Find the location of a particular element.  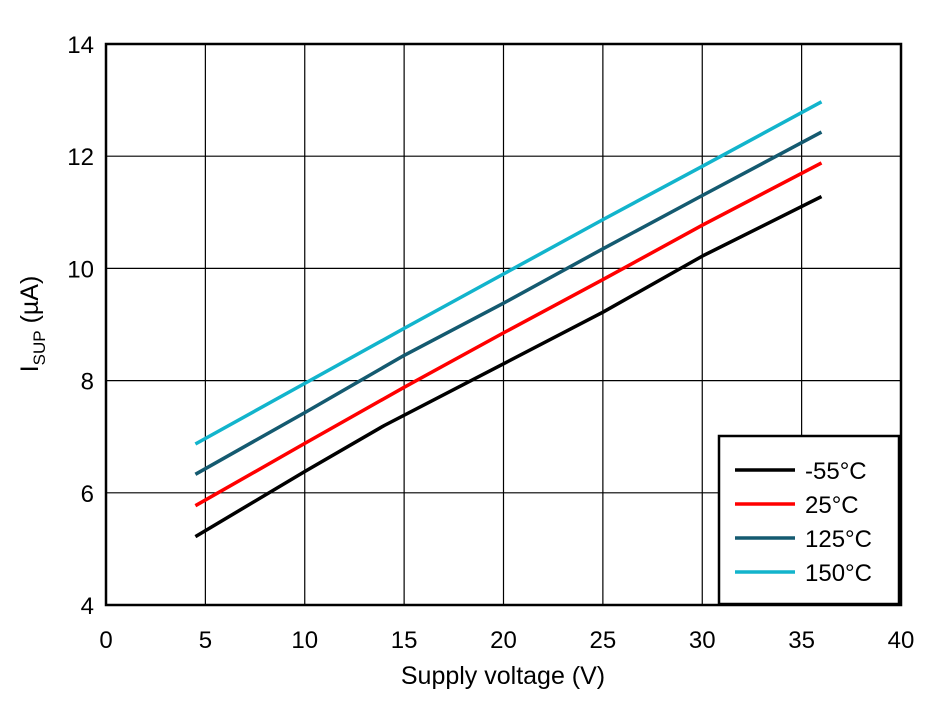

y-axis-title-unit: (µA) is located at coordinates (30, 303).